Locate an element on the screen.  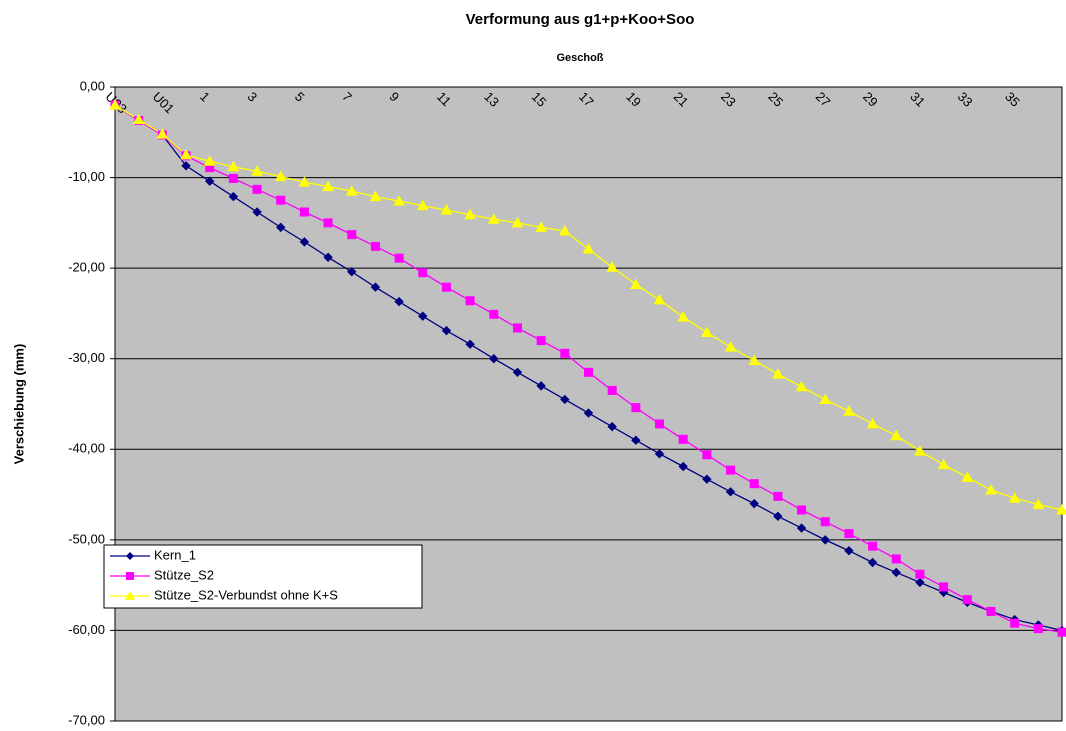
y-tick-label: -10,00 is located at coordinates (86, 176).